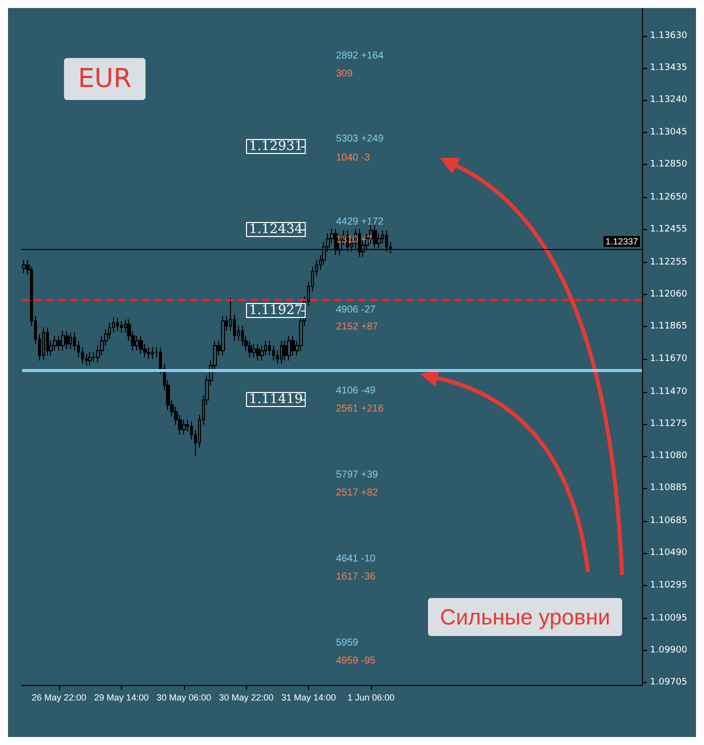 The height and width of the screenshot is (745, 704). I want to click on y-tick-label: 1.12060, so click(669, 295).